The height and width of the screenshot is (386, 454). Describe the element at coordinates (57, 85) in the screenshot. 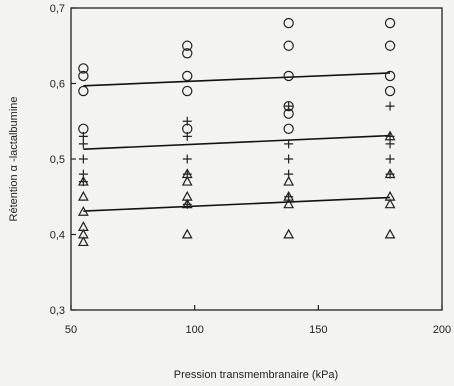

I see `y-tick-label: 0,6` at that location.